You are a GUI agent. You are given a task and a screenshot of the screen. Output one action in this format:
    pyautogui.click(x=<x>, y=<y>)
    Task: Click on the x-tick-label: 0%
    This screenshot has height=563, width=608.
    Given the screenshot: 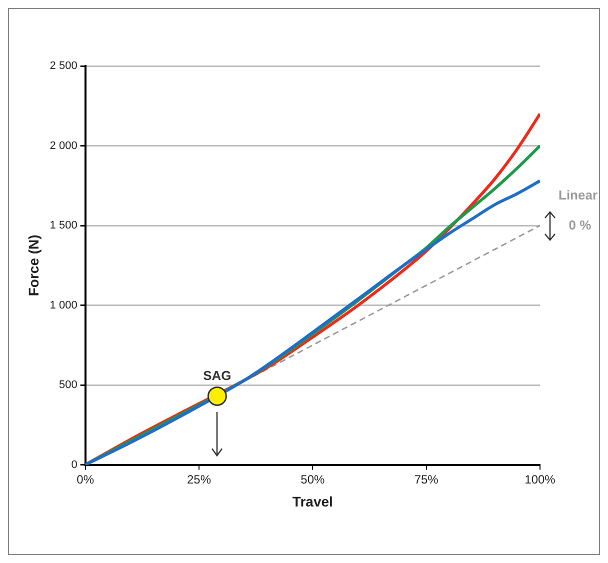 What is the action you would take?
    pyautogui.click(x=85, y=479)
    